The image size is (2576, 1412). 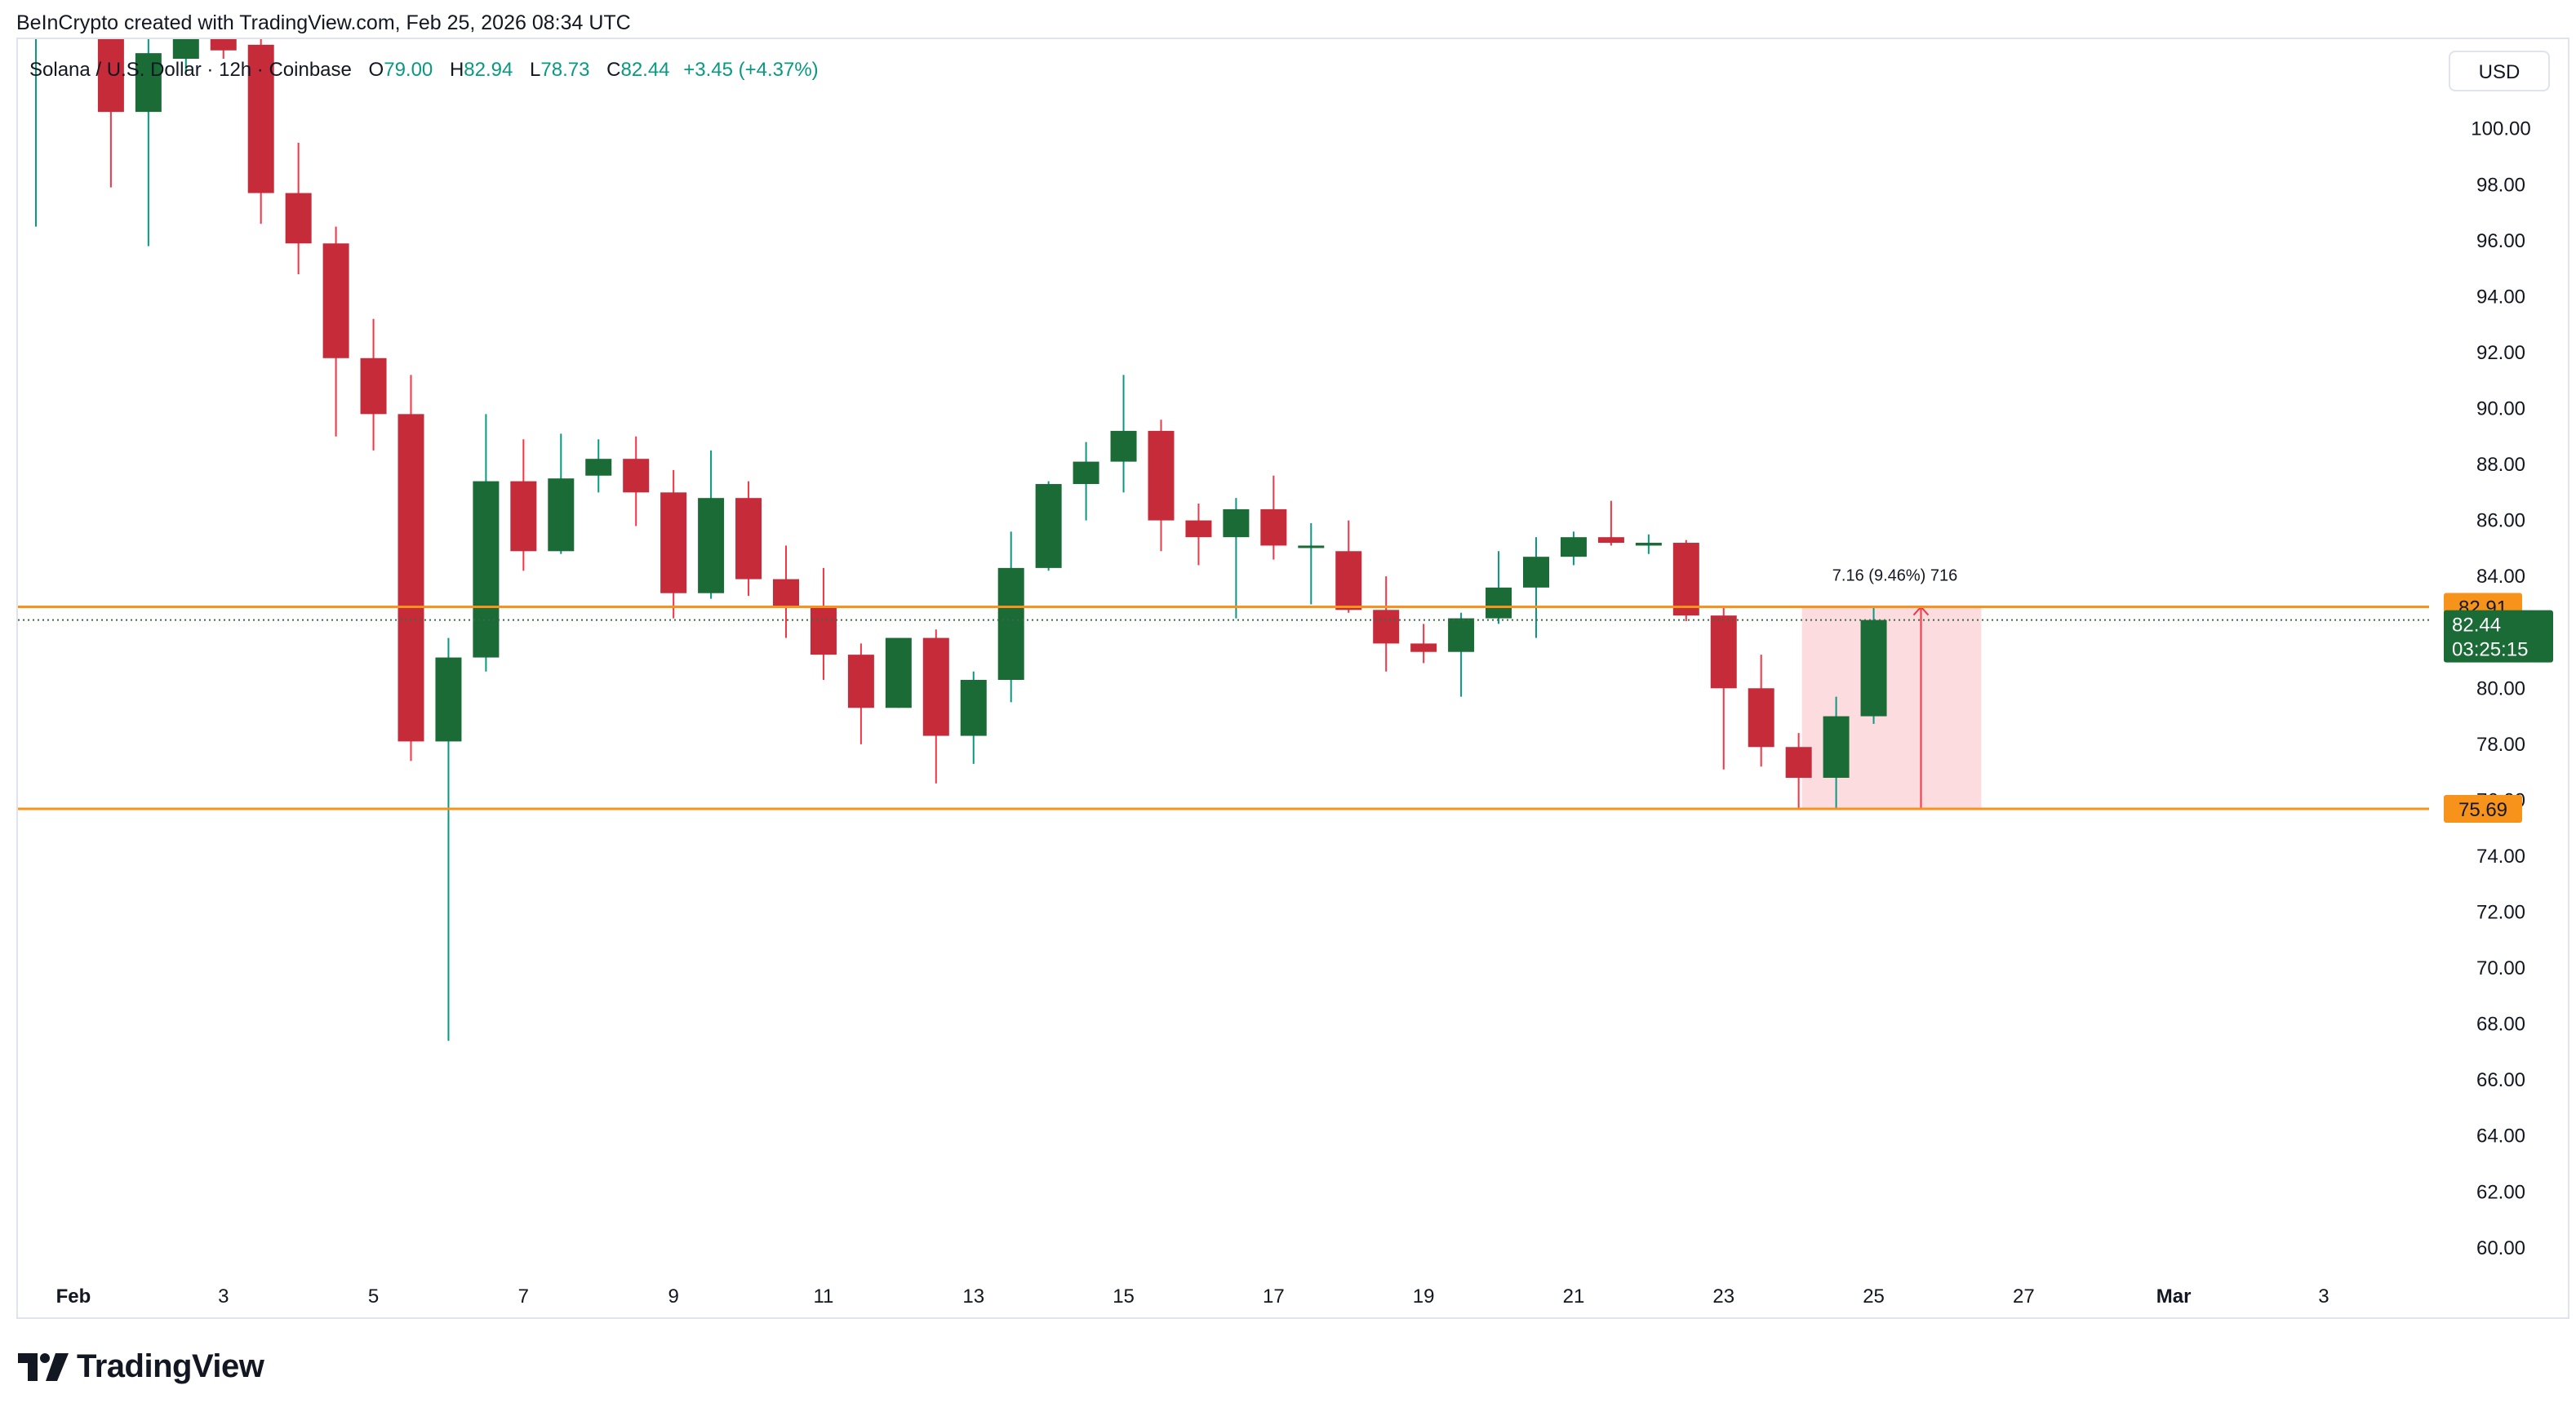 What do you see at coordinates (2500, 913) in the screenshot?
I see `y-tick-label: 72.00` at bounding box center [2500, 913].